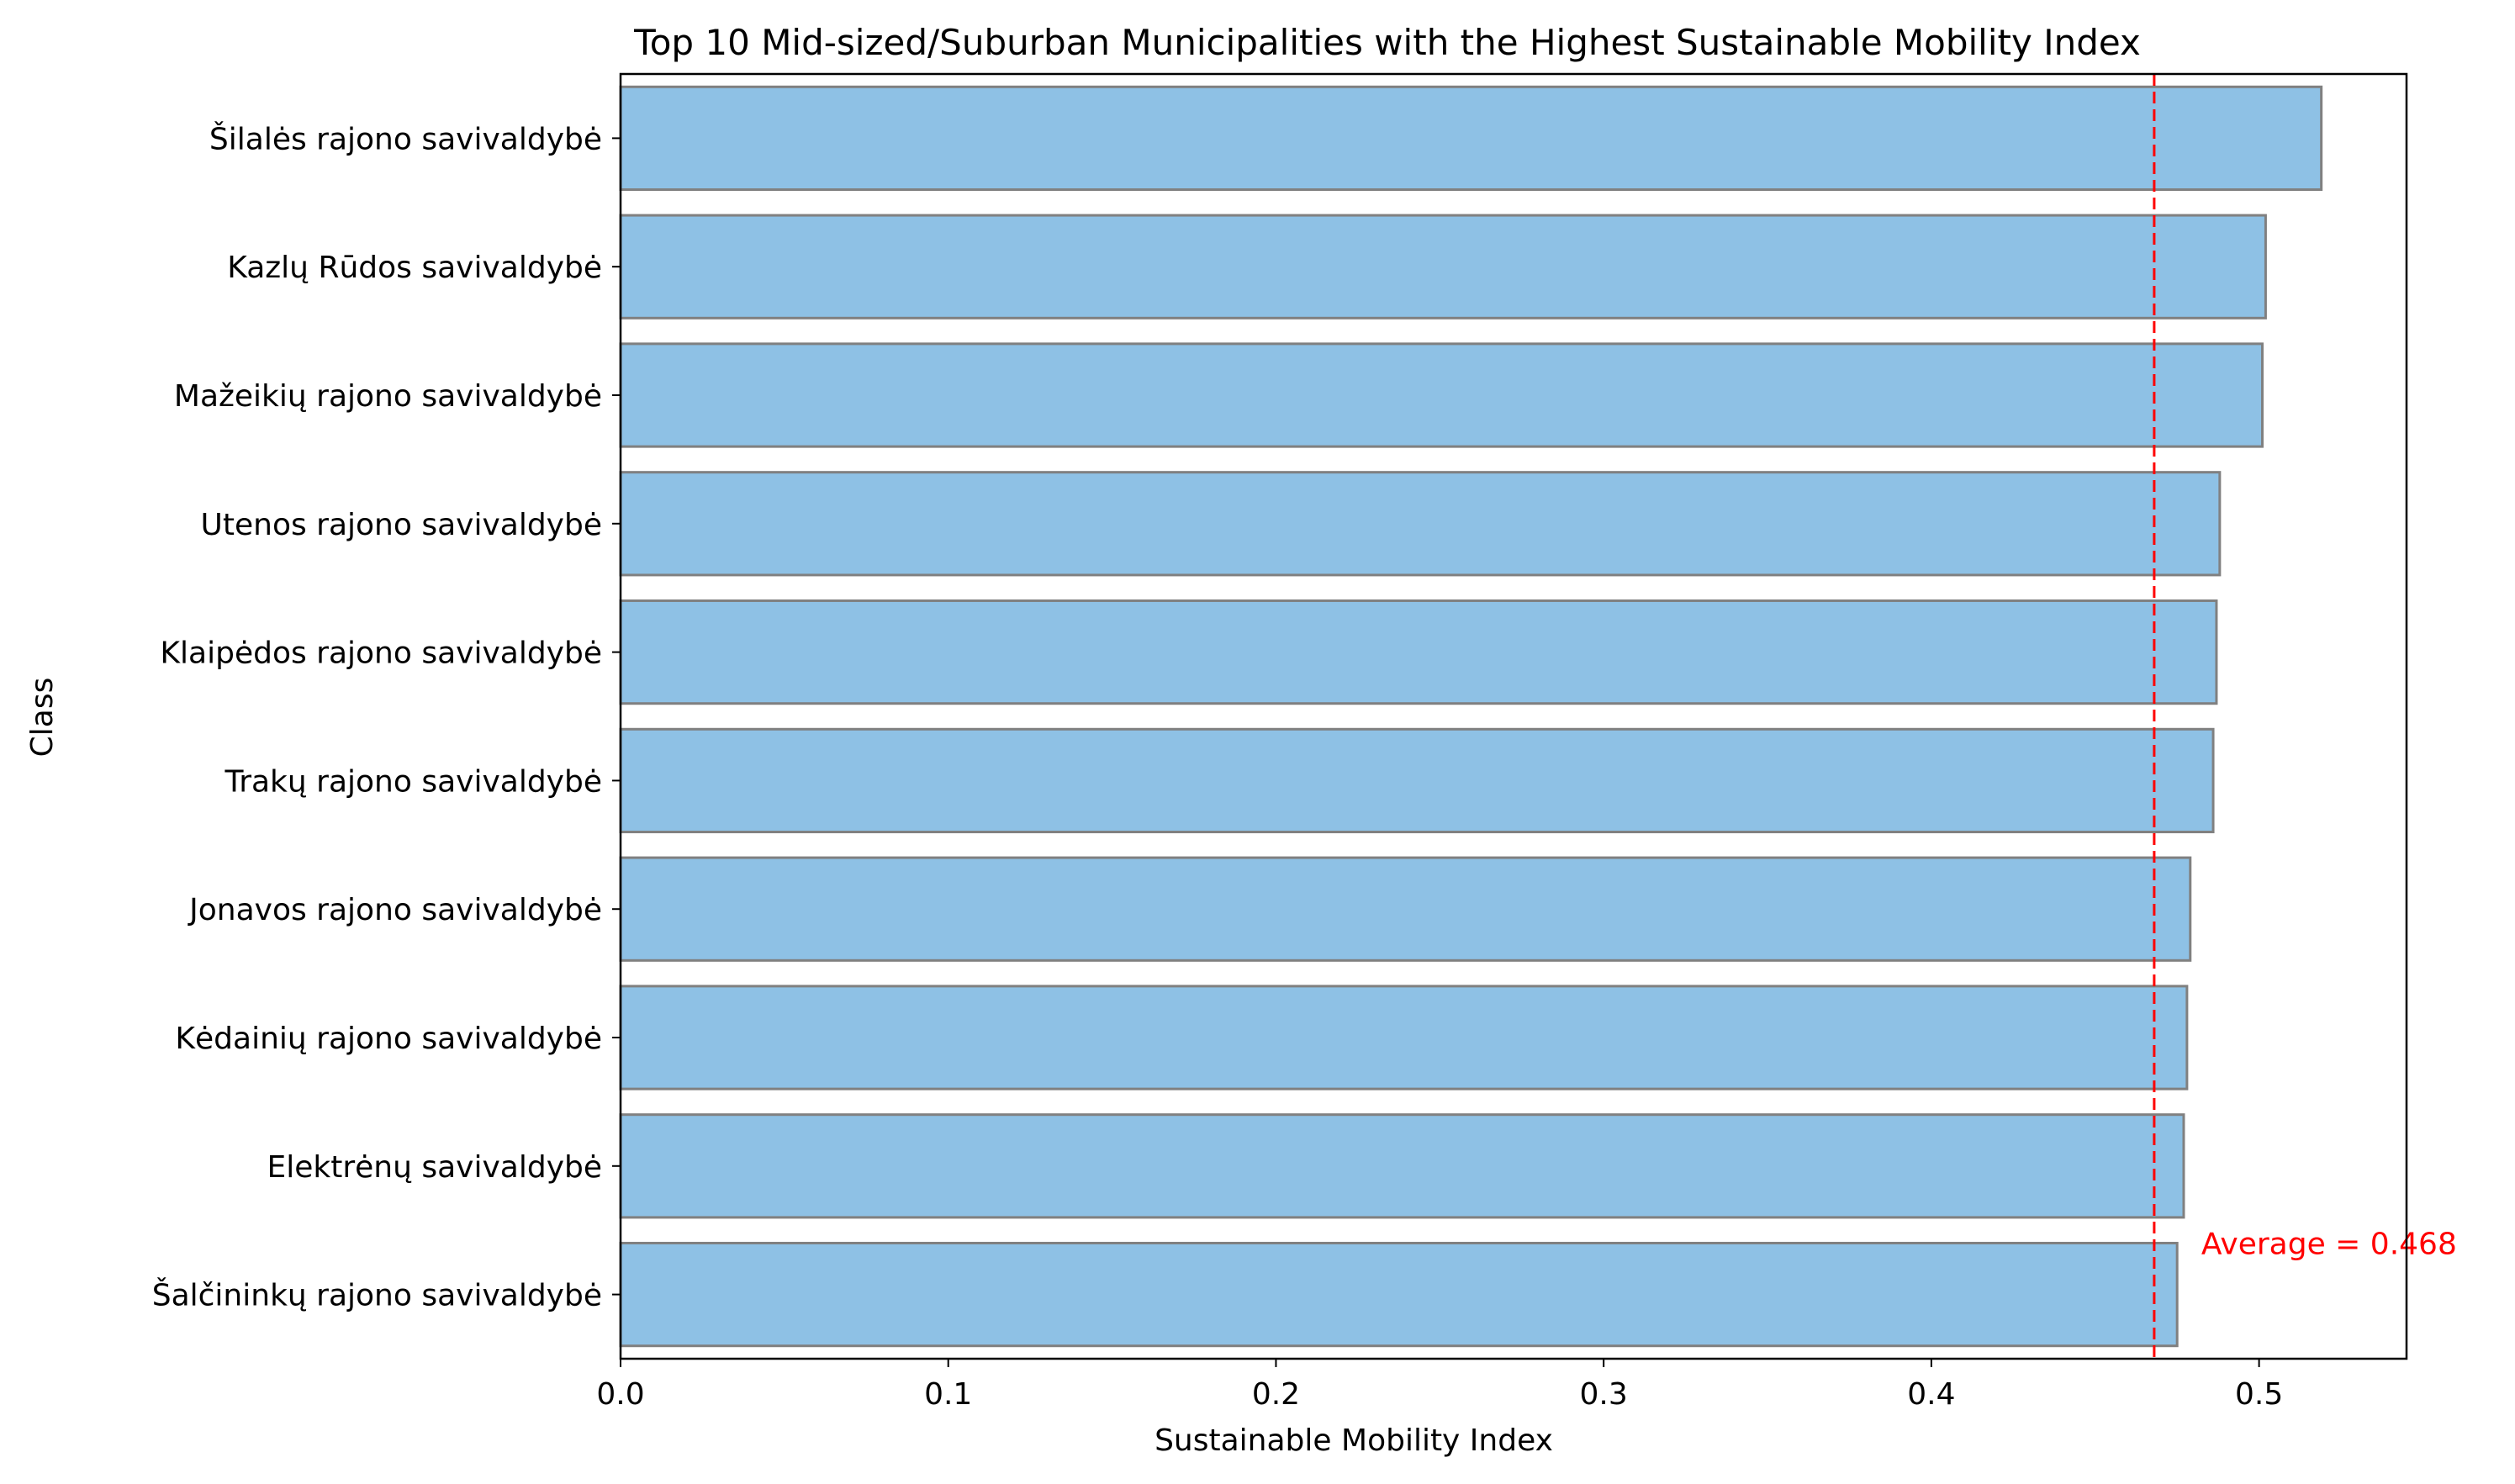  I want to click on y-tick-label-6: Jonavos rajono savivaldybė, so click(395, 910).